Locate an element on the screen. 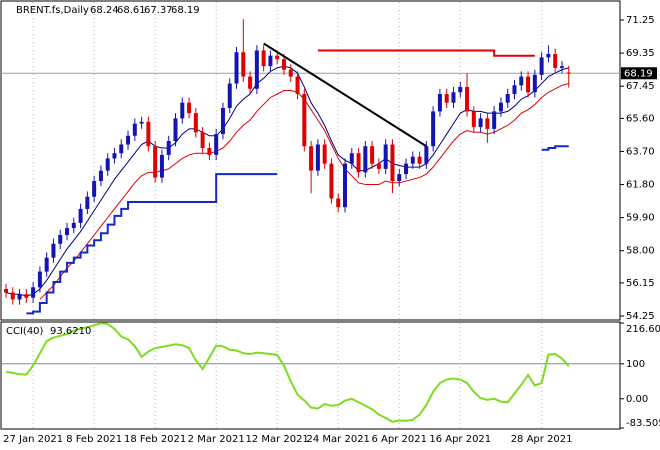  y-tick-label: 65.60 is located at coordinates (640, 118).